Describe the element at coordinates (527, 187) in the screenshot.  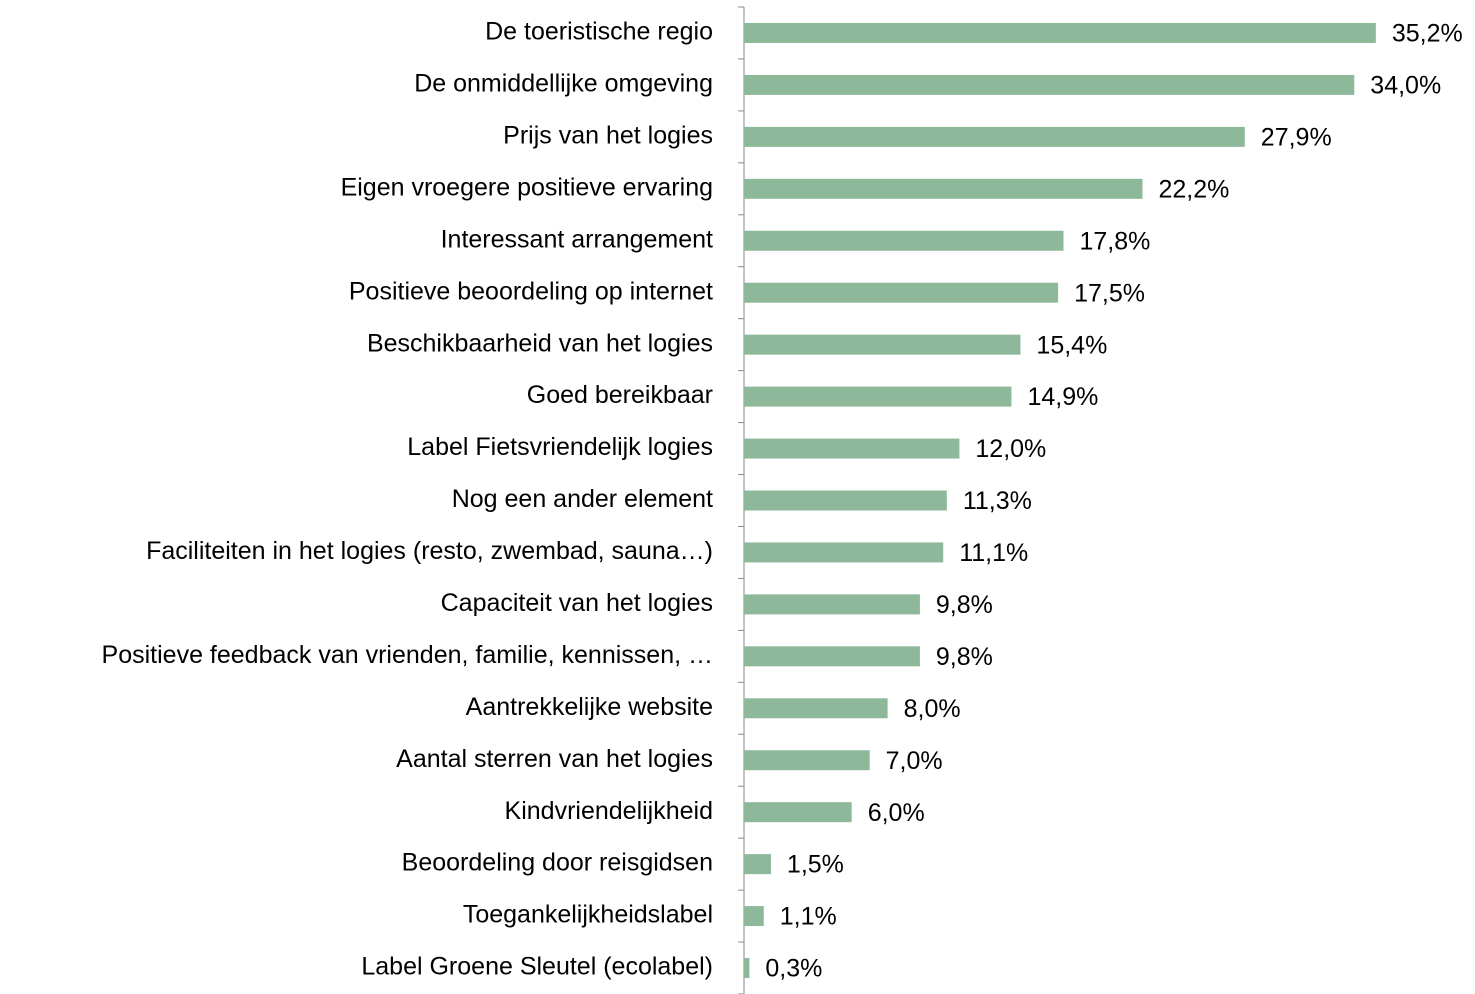
I see `category-label: Eigen vroegere positieve ervaring` at that location.